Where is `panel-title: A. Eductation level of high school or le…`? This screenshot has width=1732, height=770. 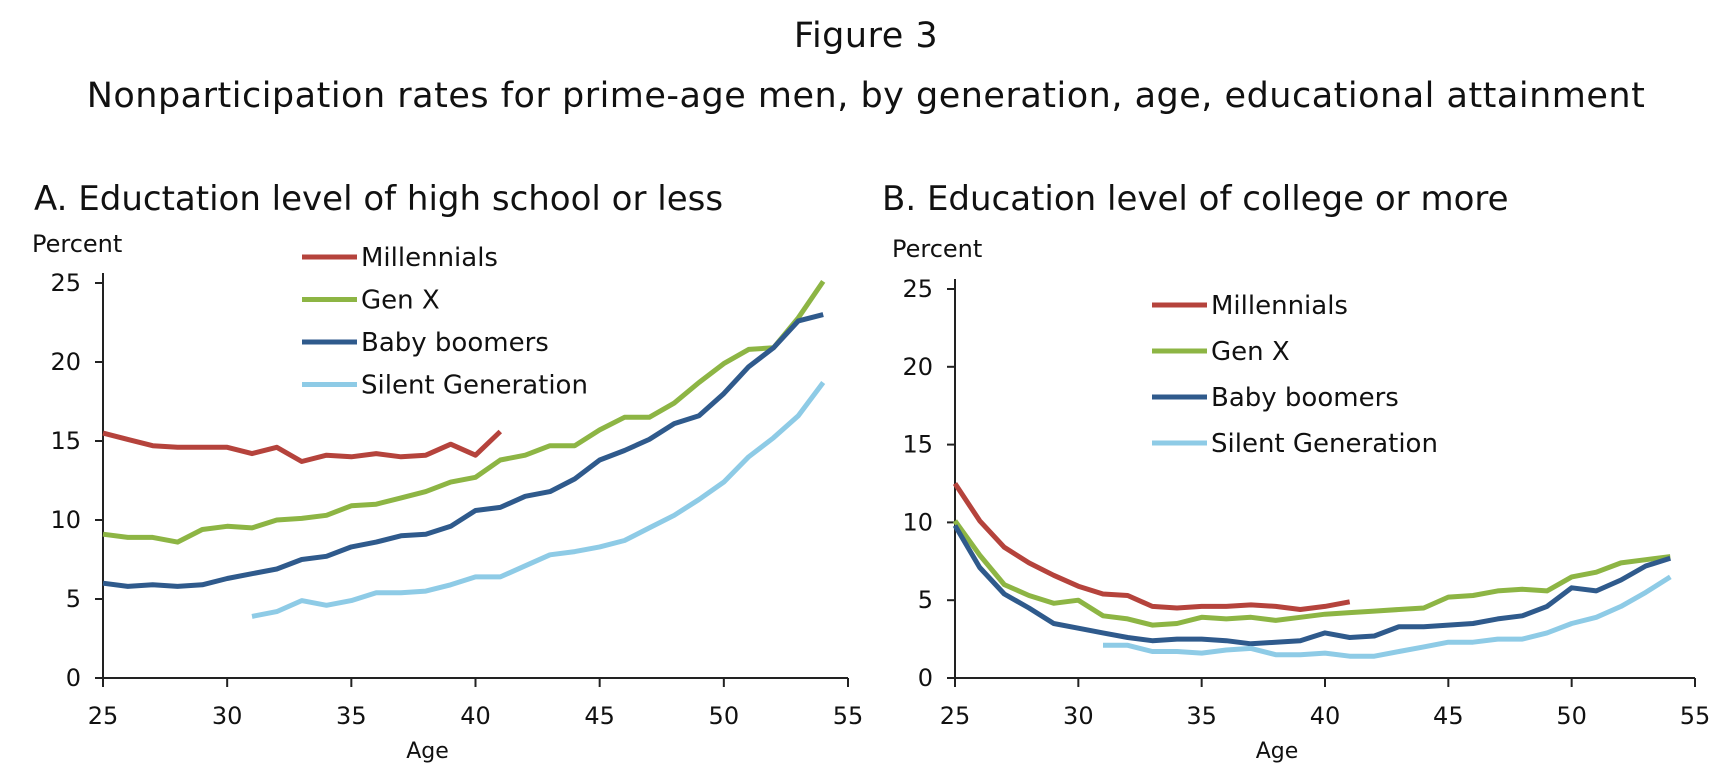
panel-title: A. Eductation level of high school or le… is located at coordinates (378, 199).